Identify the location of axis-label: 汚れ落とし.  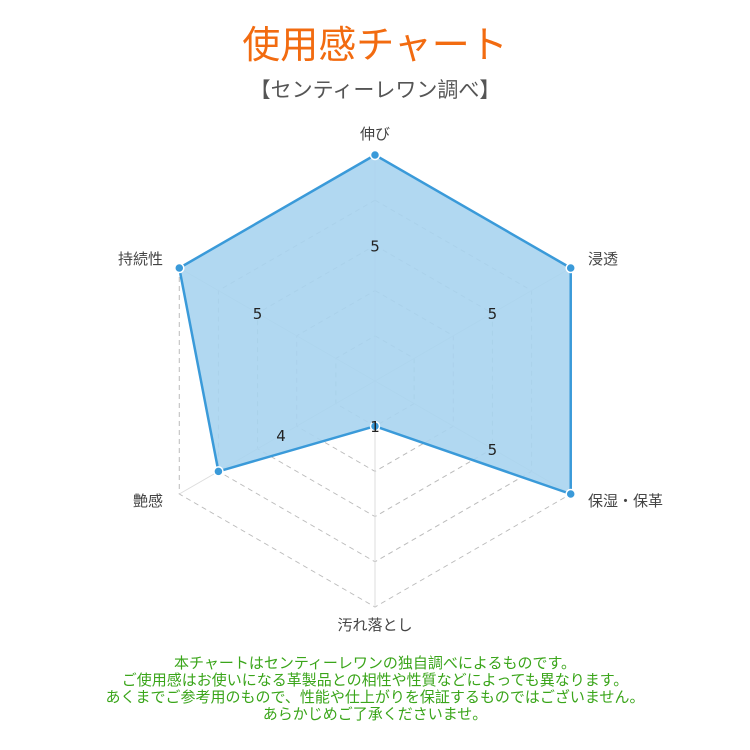
(374, 625).